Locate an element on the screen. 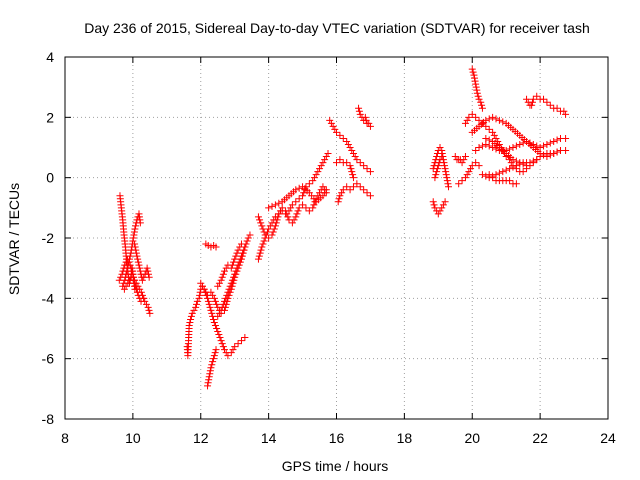  x-axis-label: GPS time / hours is located at coordinates (335, 466).